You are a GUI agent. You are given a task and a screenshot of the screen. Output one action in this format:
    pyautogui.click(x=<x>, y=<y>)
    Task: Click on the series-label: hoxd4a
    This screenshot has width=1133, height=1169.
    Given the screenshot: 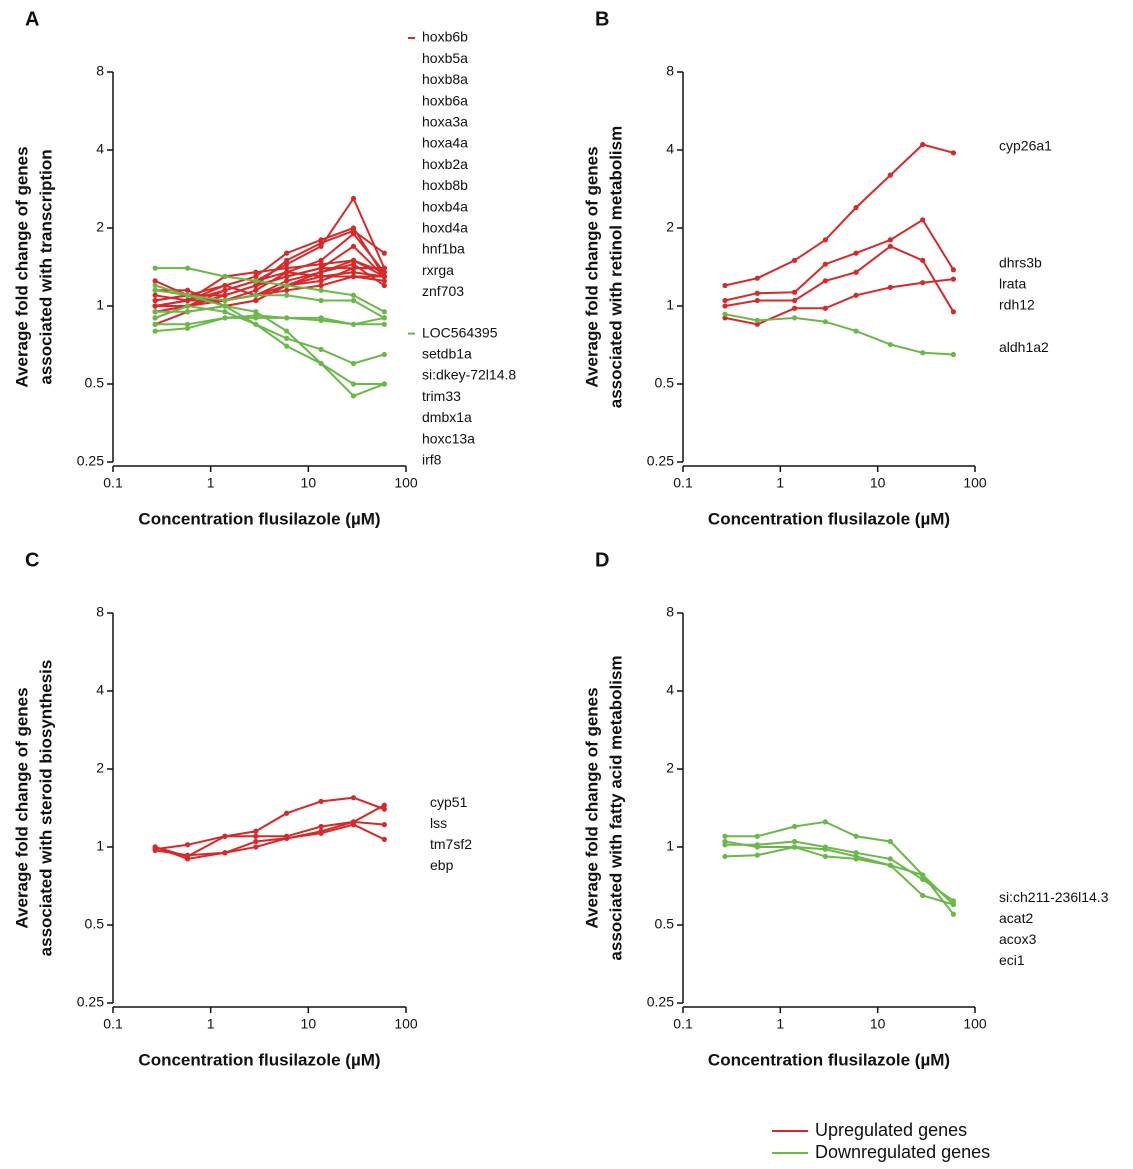 What is the action you would take?
    pyautogui.click(x=445, y=228)
    